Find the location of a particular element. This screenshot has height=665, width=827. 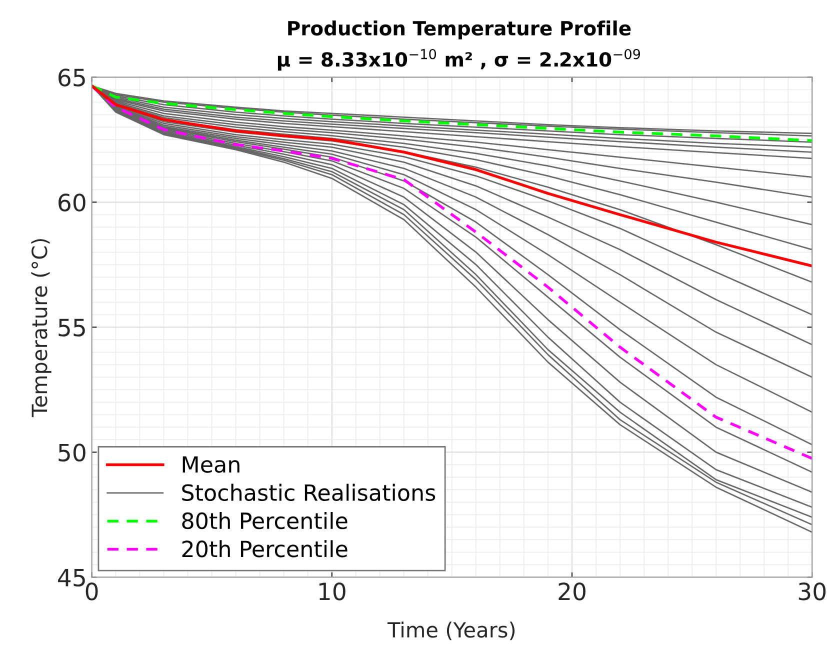

x-tick-label: 30 is located at coordinates (812, 591).